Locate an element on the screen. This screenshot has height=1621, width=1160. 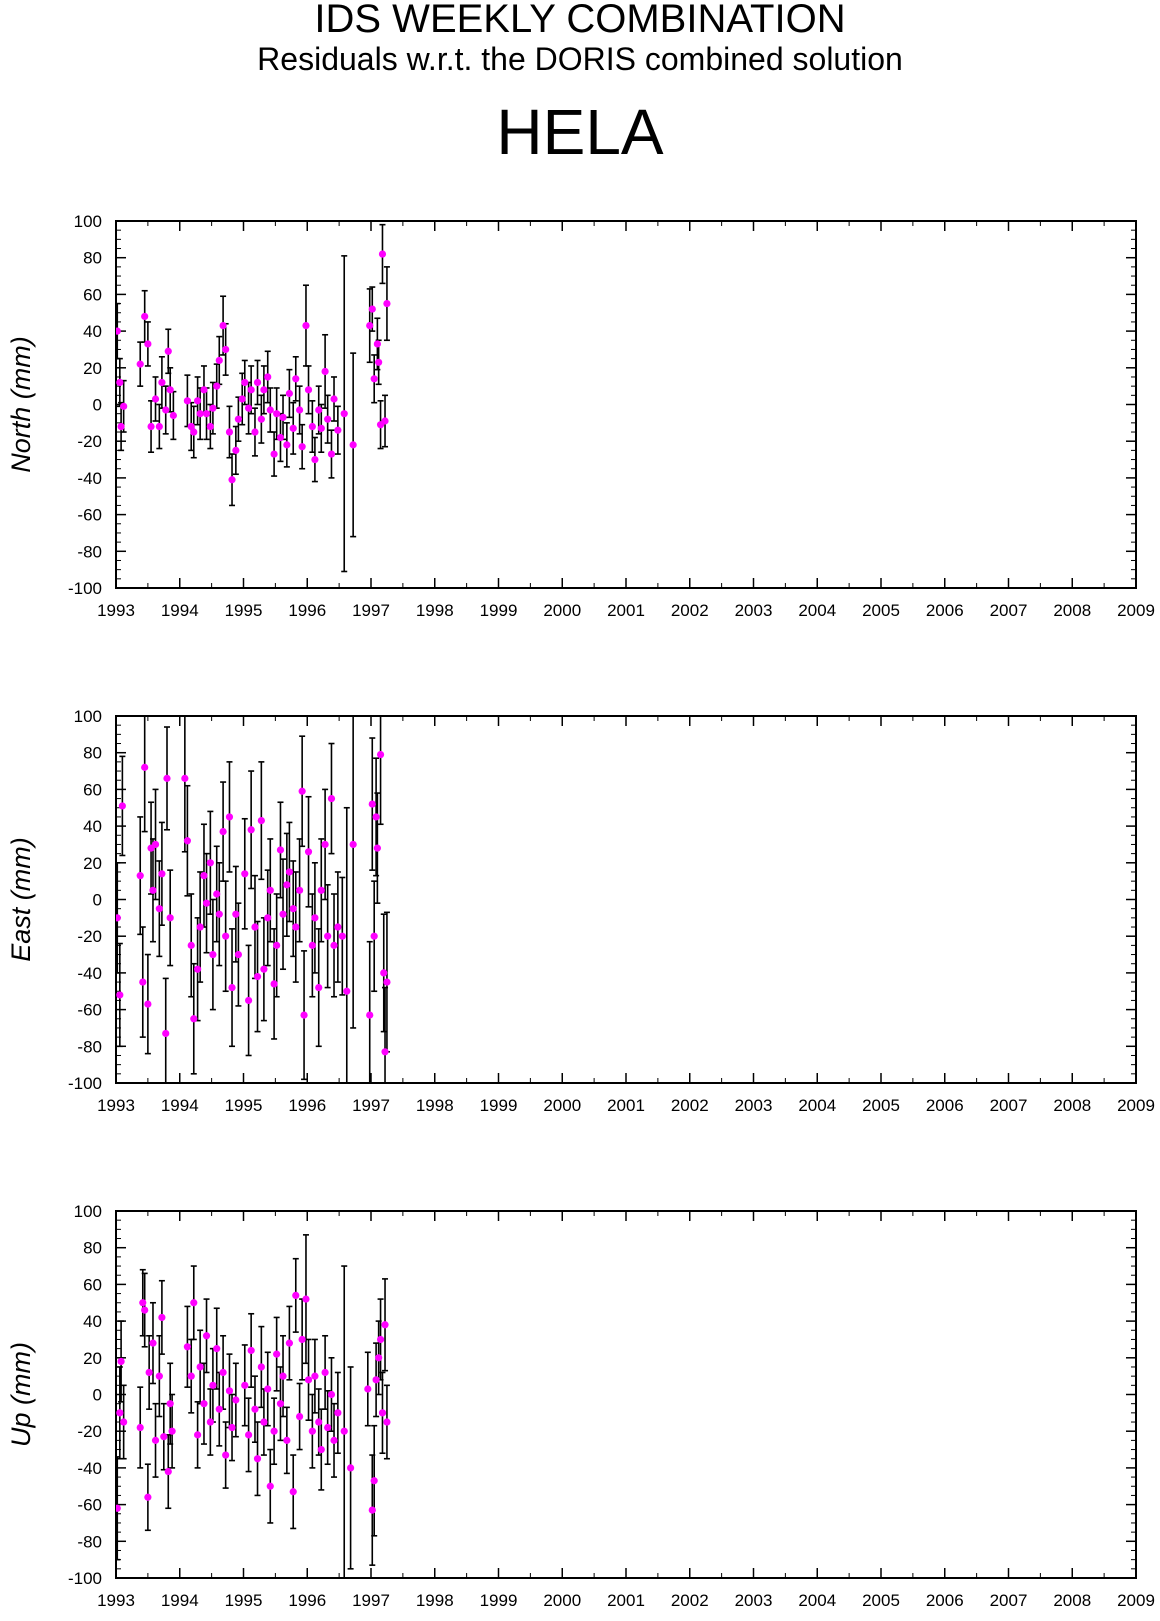
x-tick-label: 1998 is located at coordinates (435, 1105).